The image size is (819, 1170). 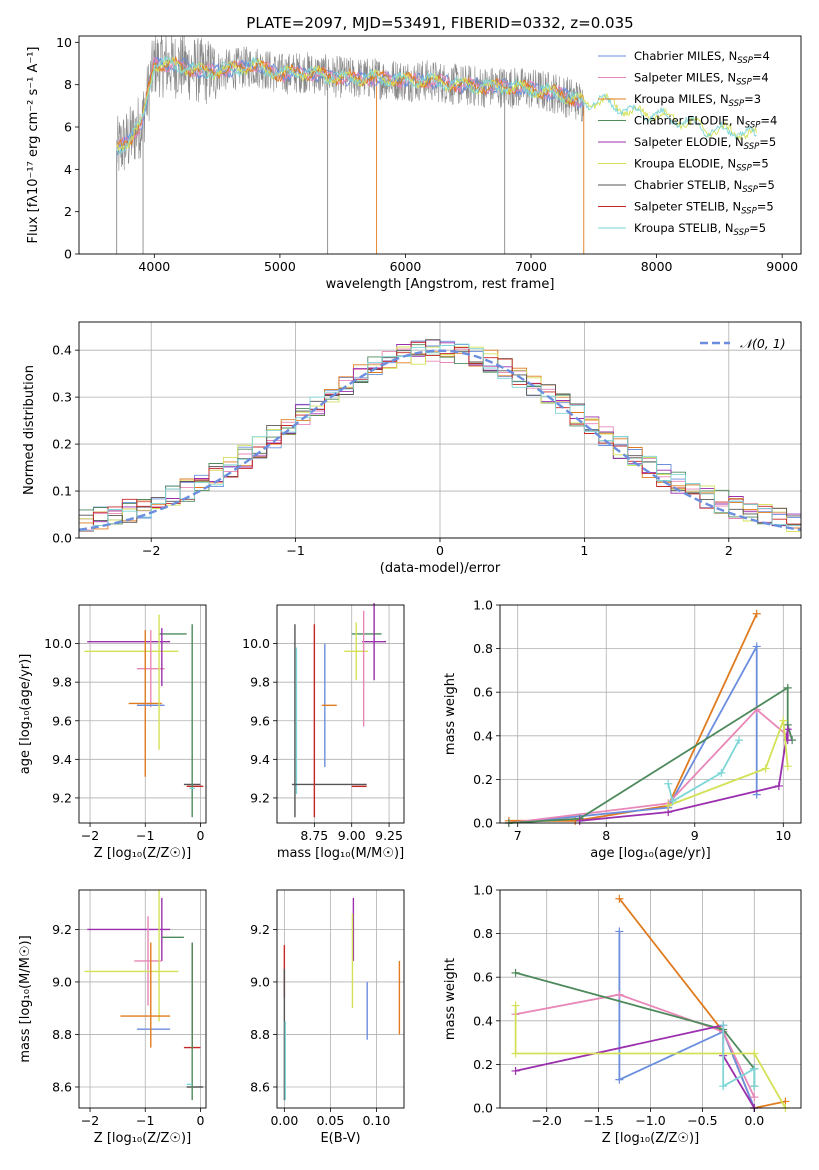 I want to click on x-tick-label: 0.05, so click(x=330, y=1120).